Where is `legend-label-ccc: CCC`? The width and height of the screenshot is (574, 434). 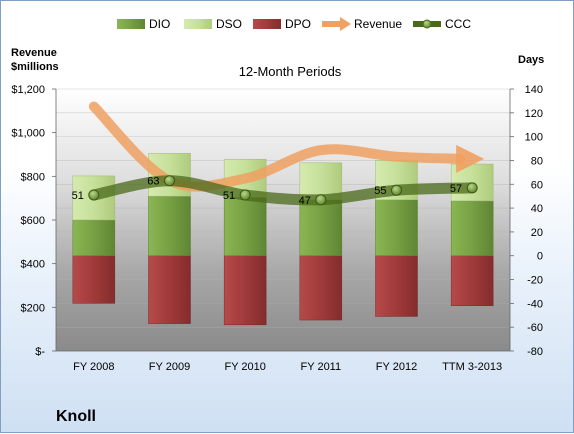 legend-label-ccc: CCC is located at coordinates (458, 24).